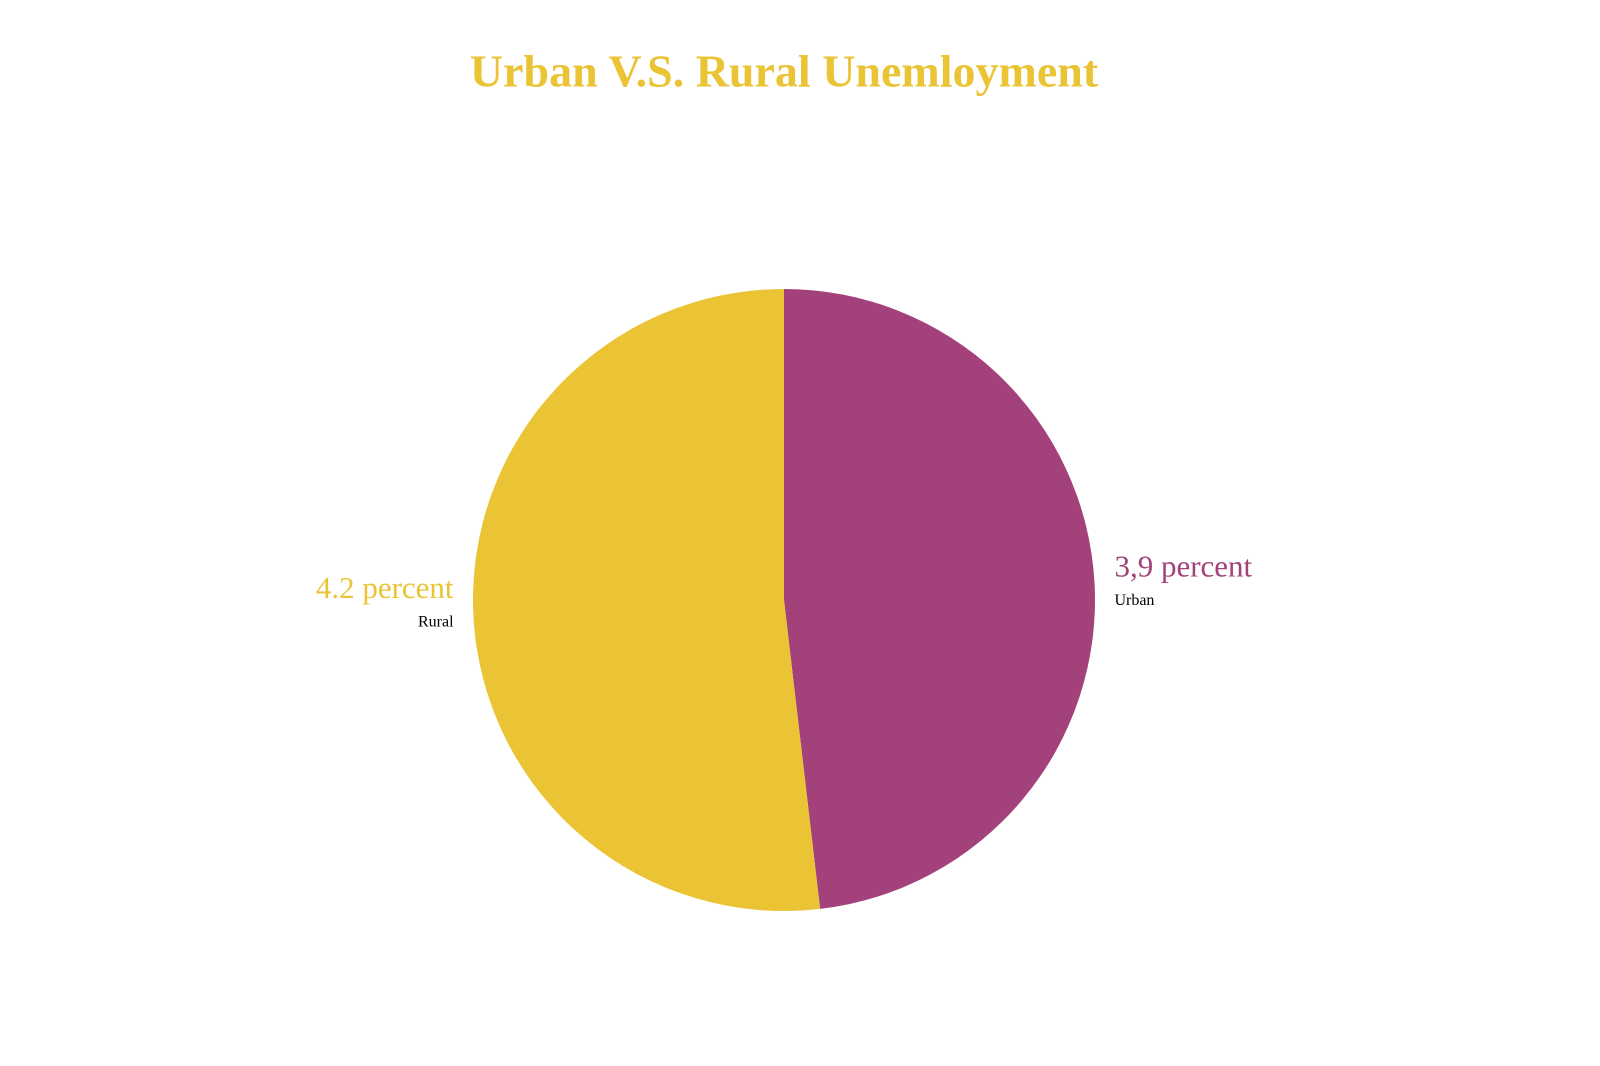 The width and height of the screenshot is (1600, 1066). Describe the element at coordinates (784, 71) in the screenshot. I see `chart-title: Urban V.S. Rural Unemloyment` at that location.